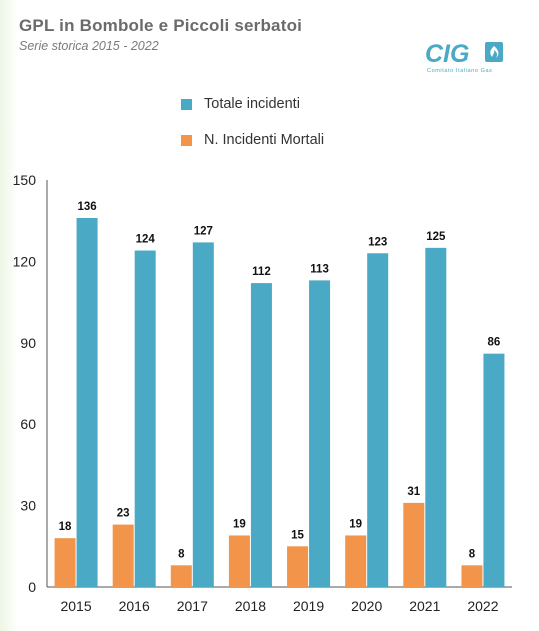 This screenshot has width=539, height=631. I want to click on y-tick-label: 30, so click(28, 506).